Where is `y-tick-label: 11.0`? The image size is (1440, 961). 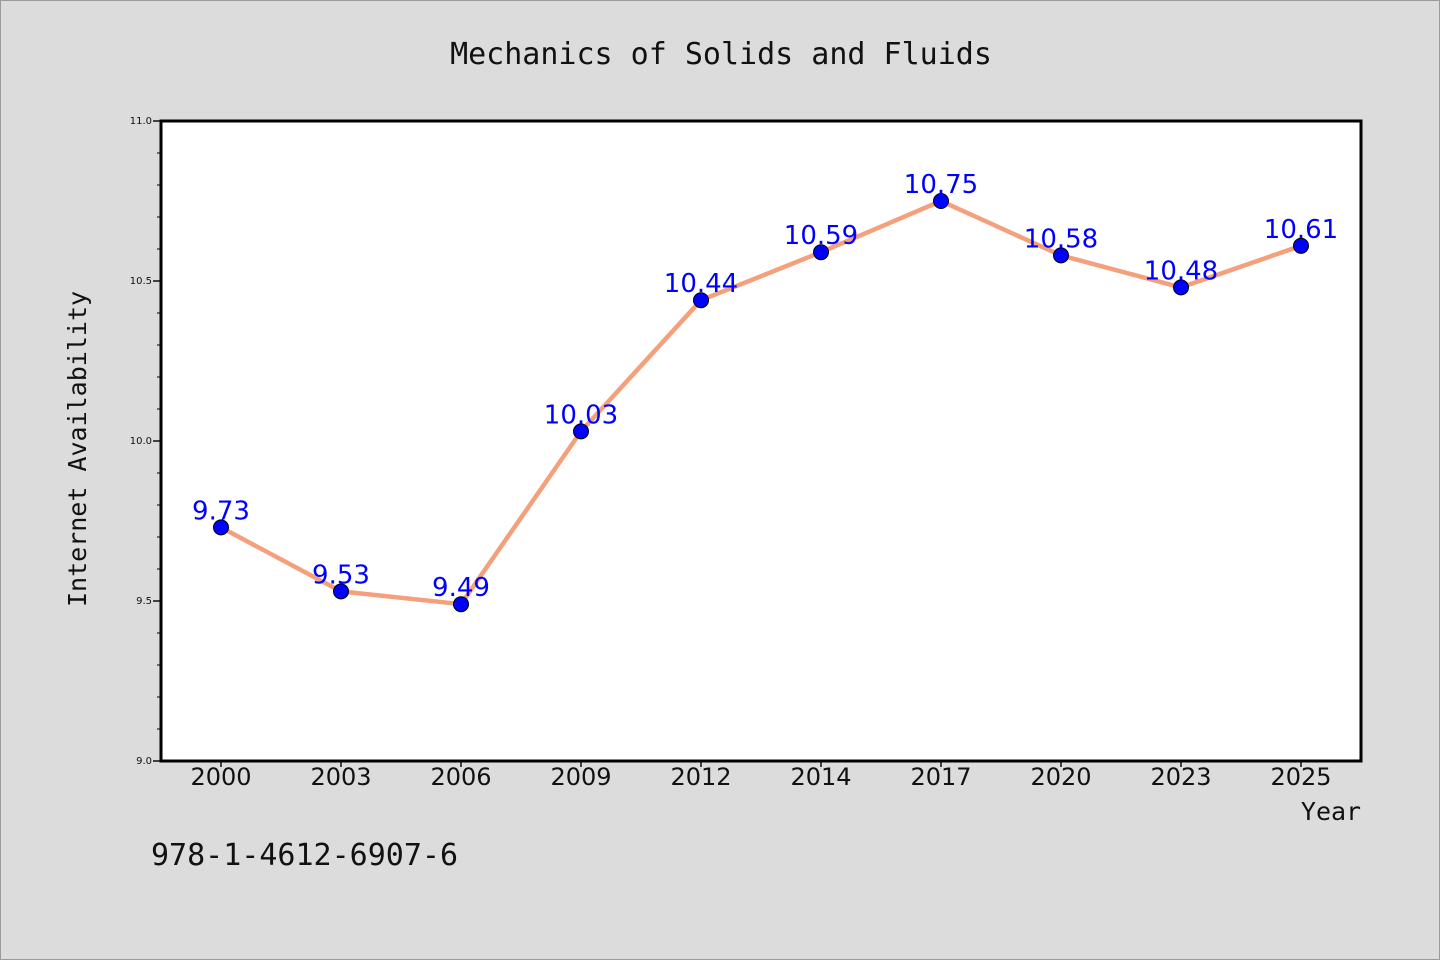 y-tick-label: 11.0 is located at coordinates (141, 121).